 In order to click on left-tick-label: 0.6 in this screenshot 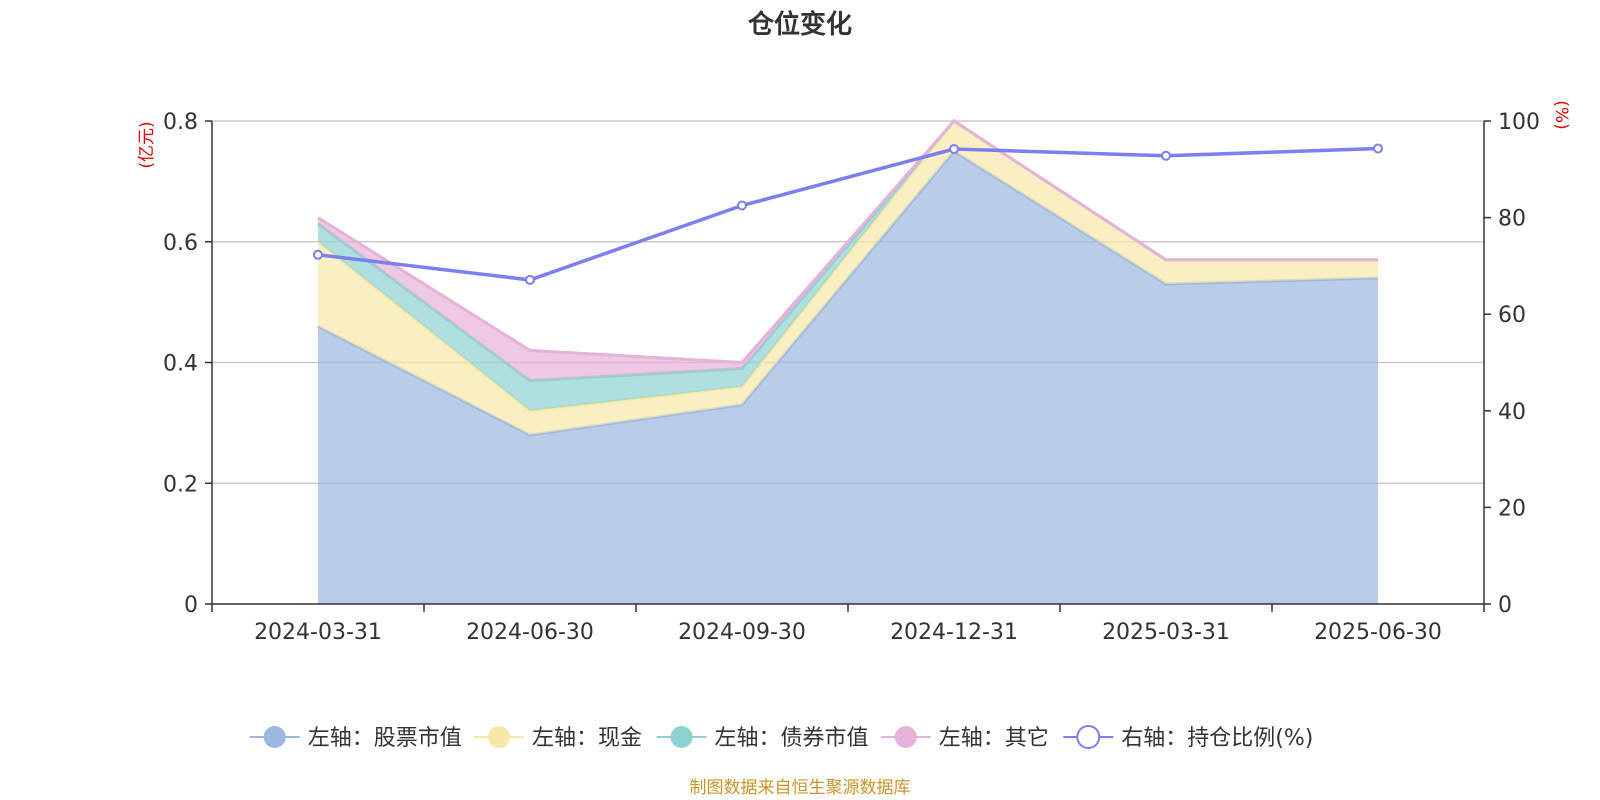, I will do `click(180, 243)`.